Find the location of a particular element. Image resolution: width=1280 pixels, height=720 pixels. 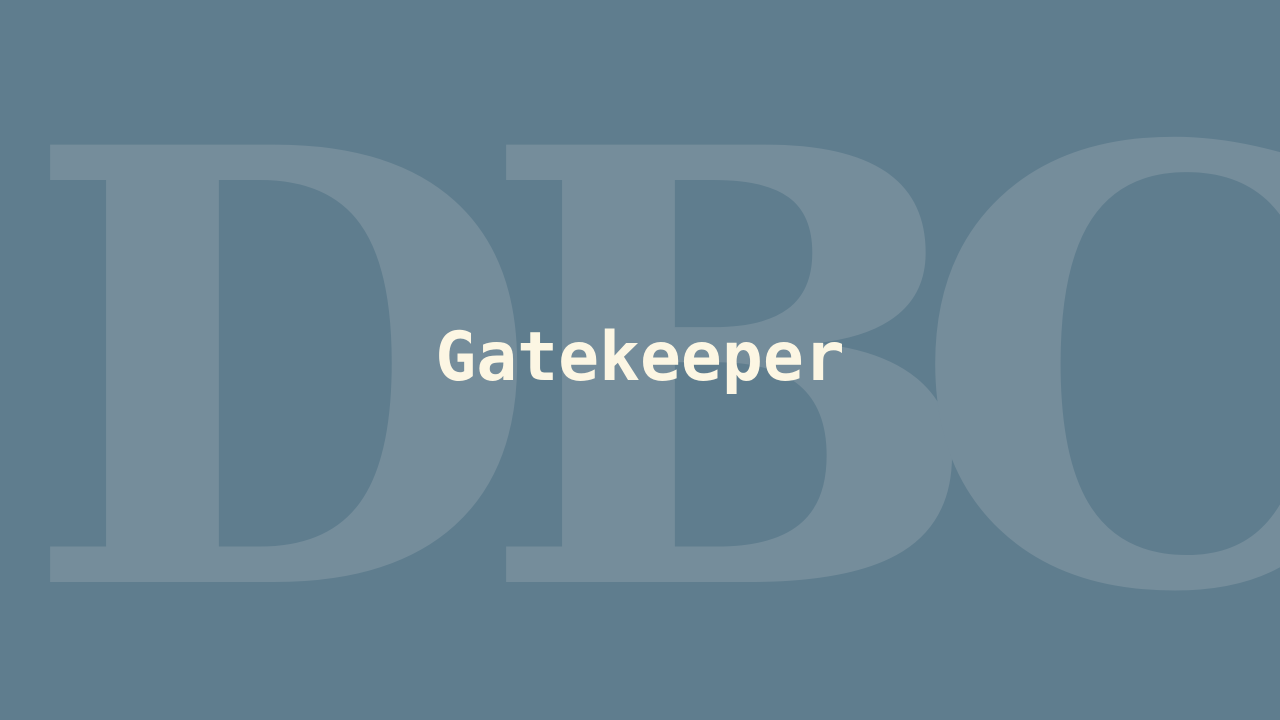

page-title: Gatekeeper is located at coordinates (640, 357).